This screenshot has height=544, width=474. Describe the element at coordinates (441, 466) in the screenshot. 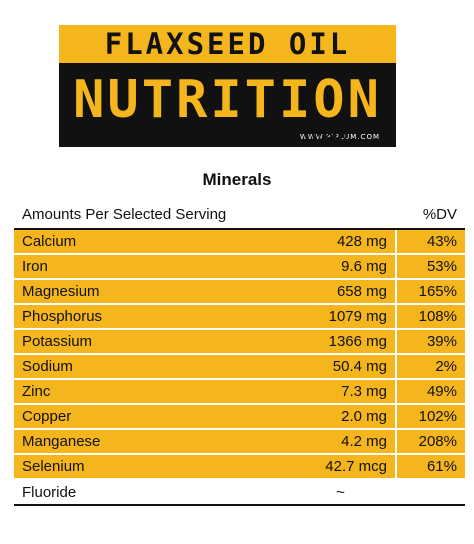

I see `row-dv: 61%` at that location.